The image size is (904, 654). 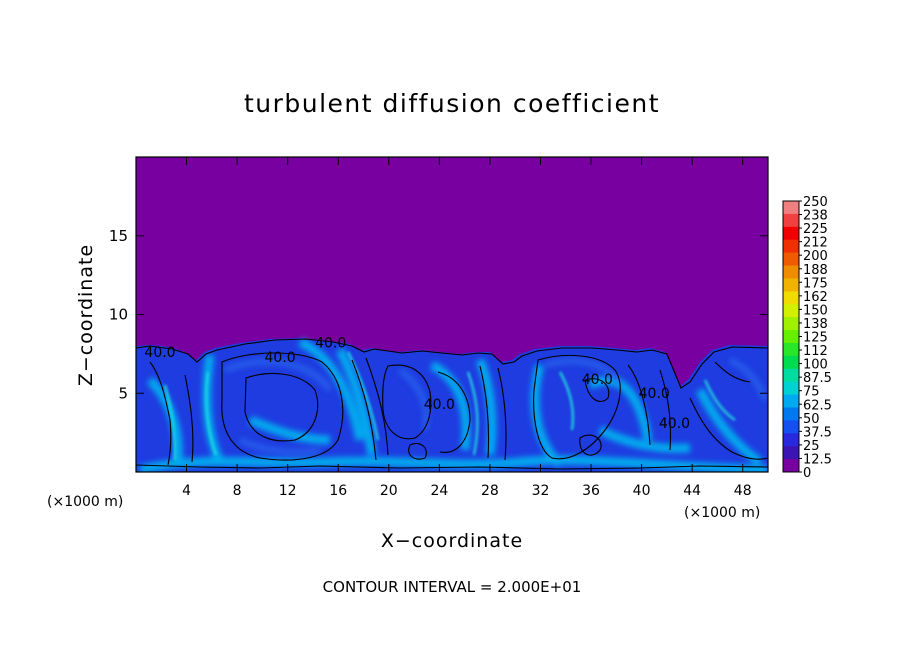 What do you see at coordinates (642, 491) in the screenshot?
I see `x-tick-label: 40` at bounding box center [642, 491].